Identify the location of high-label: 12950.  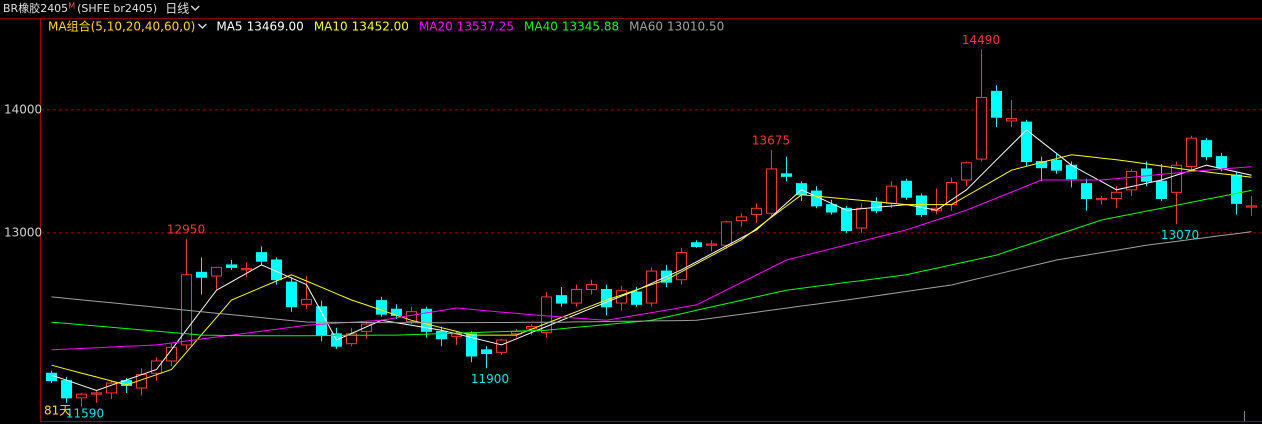
(186, 230).